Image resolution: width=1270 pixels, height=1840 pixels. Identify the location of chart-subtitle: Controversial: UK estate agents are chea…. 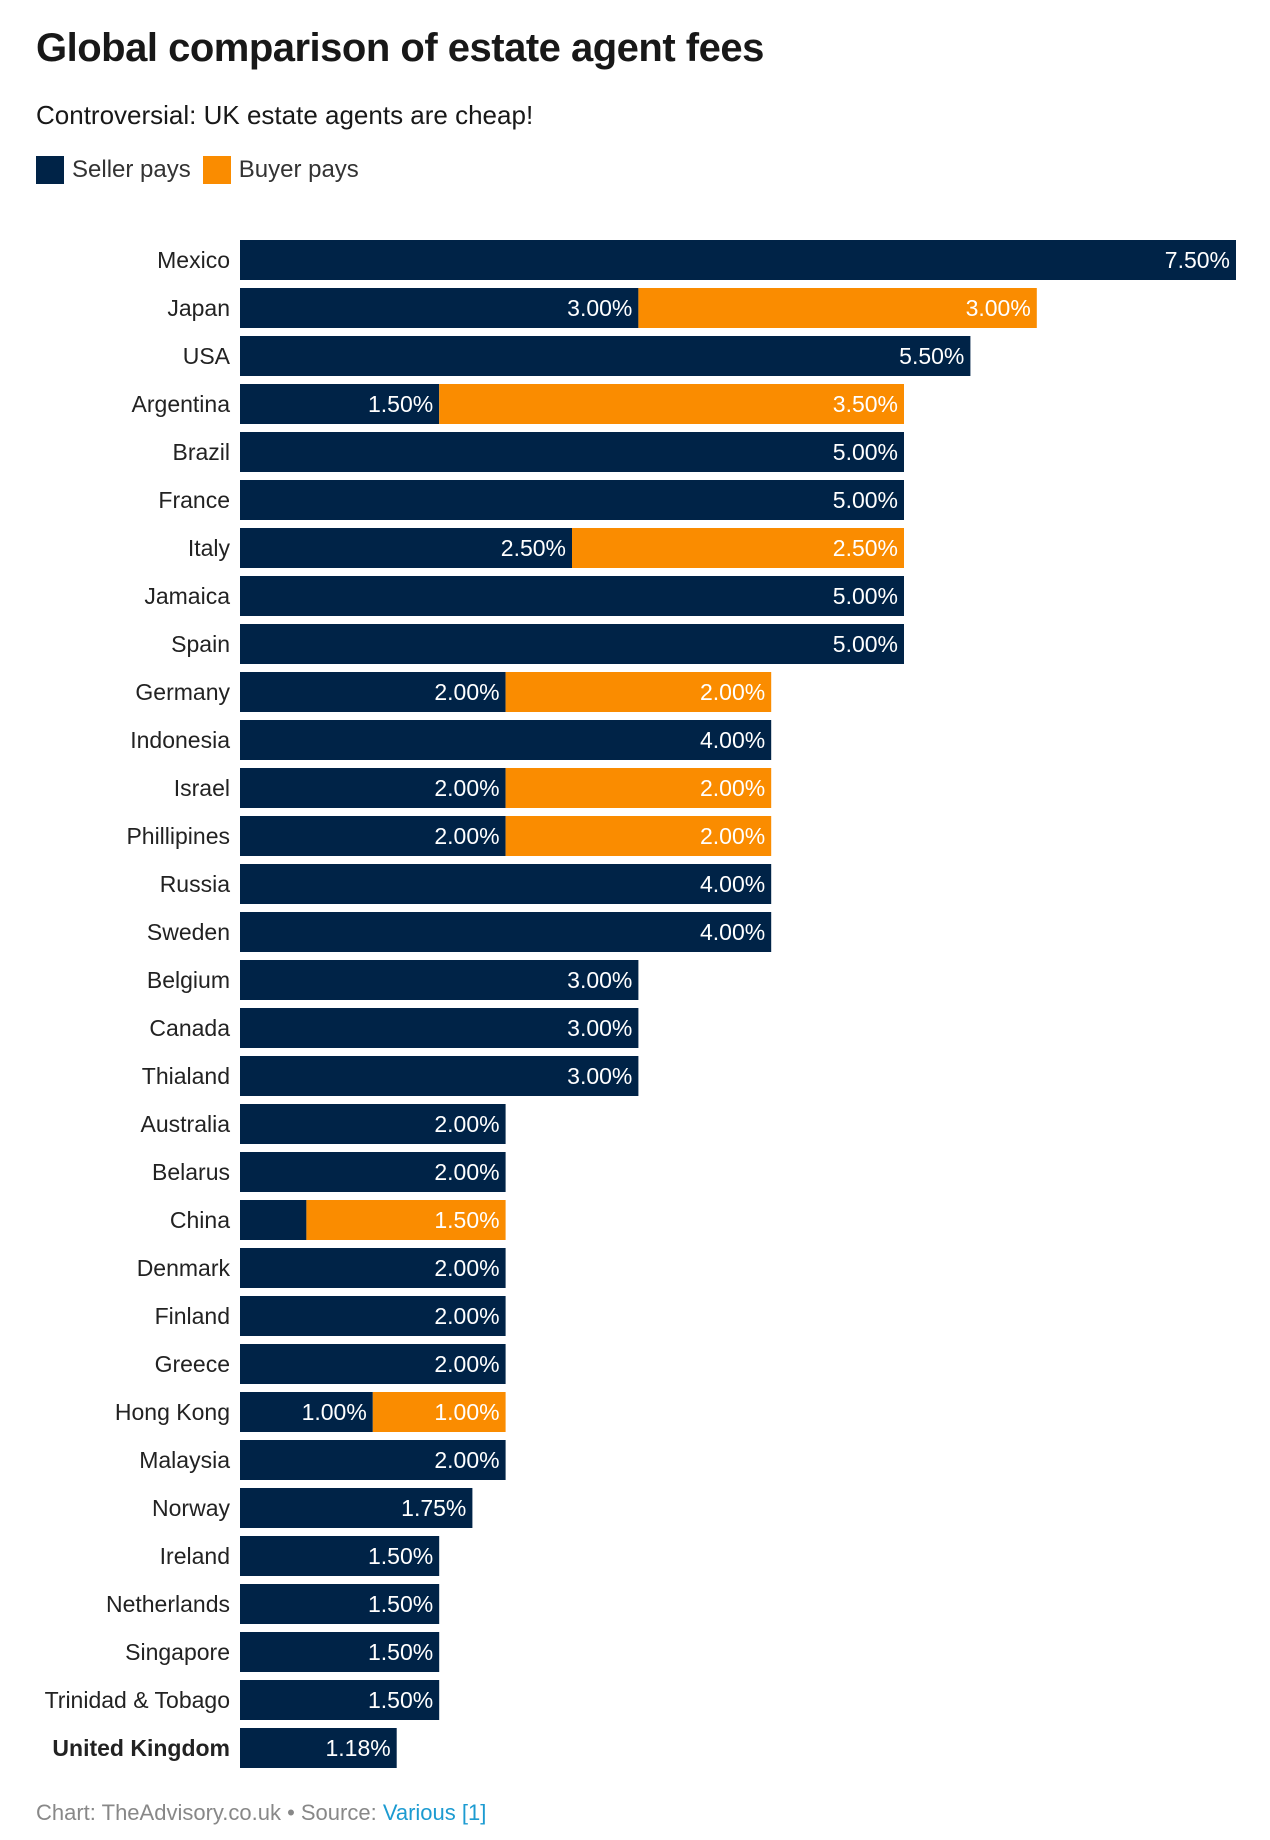
(285, 115).